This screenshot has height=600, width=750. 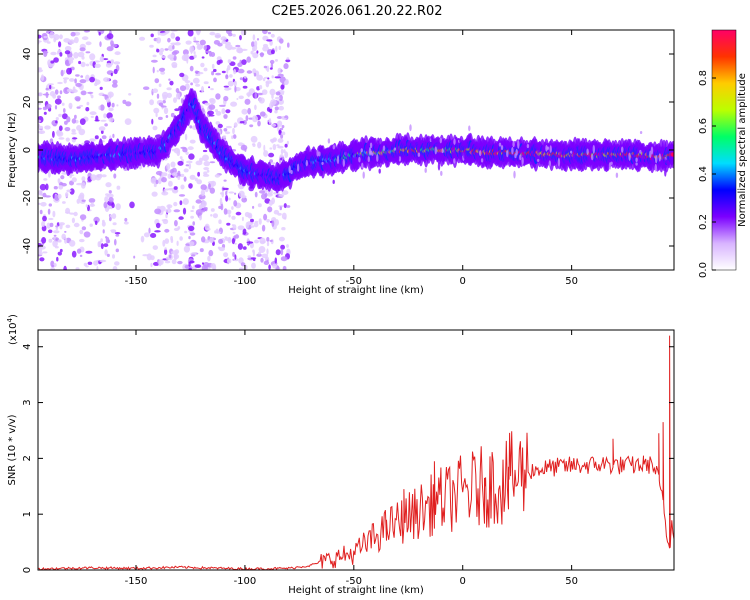 I want to click on snr-scale-label: (x104), so click(x=12, y=329).